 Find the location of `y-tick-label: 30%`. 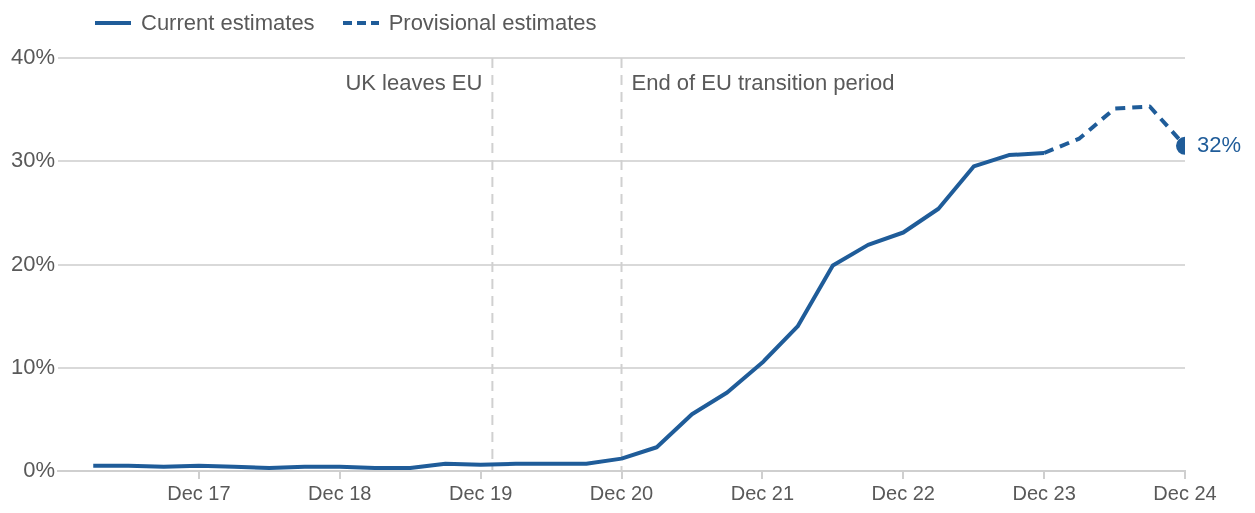

y-tick-label: 30% is located at coordinates (33, 160).